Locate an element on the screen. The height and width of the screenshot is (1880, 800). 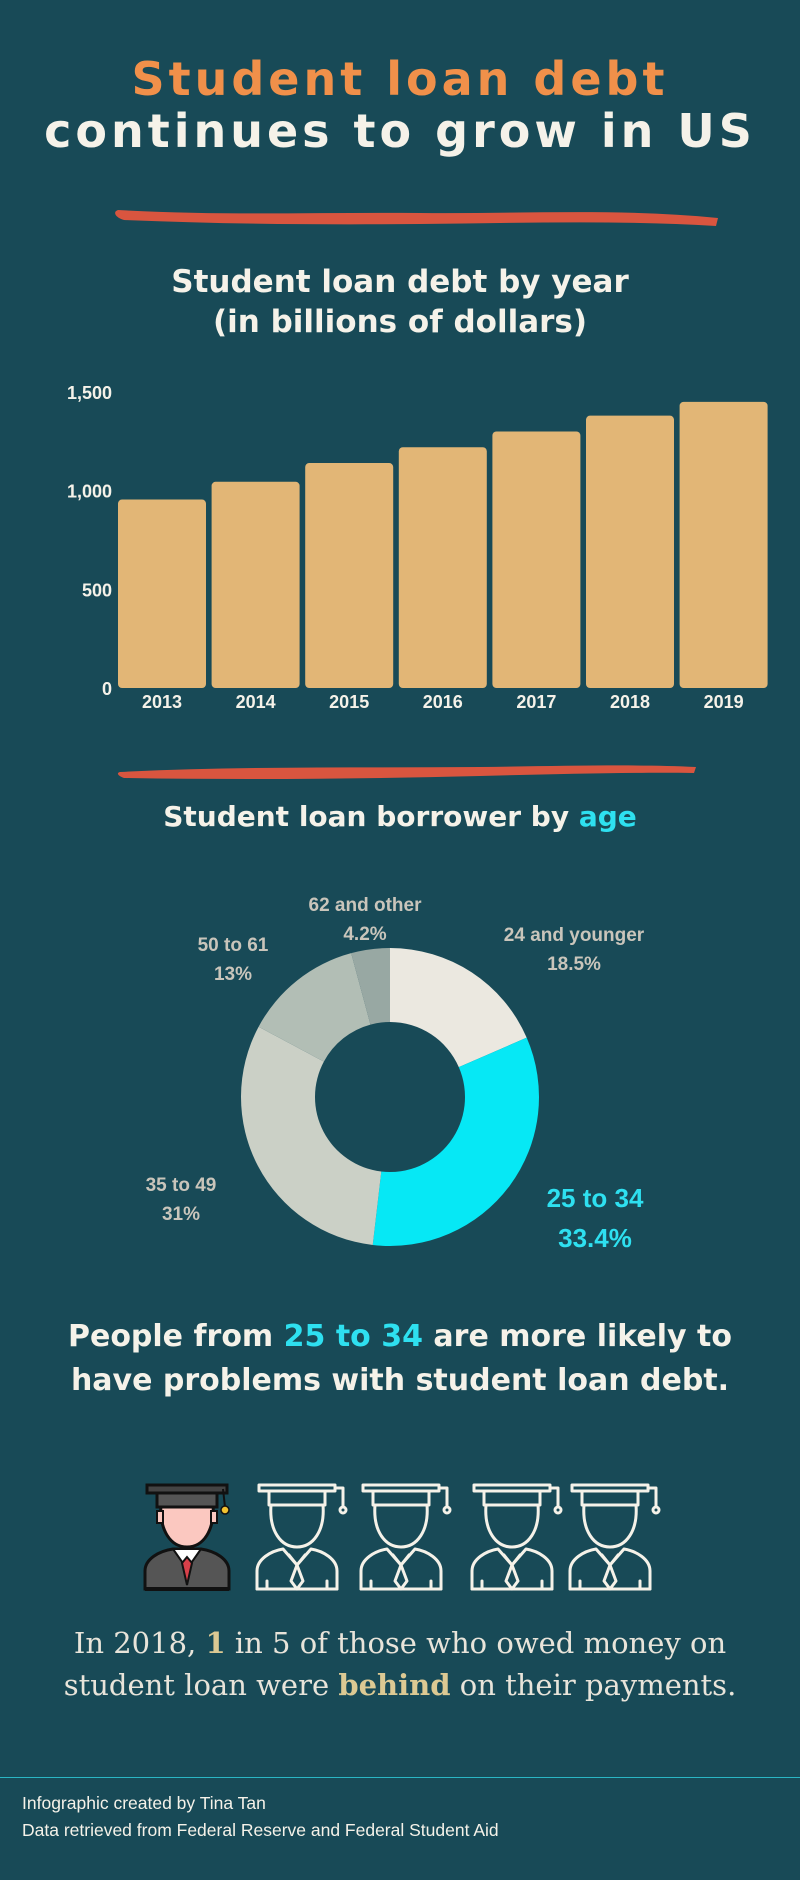
footer-credit: Infographic created by Tina Tan is located at coordinates (144, 1803).